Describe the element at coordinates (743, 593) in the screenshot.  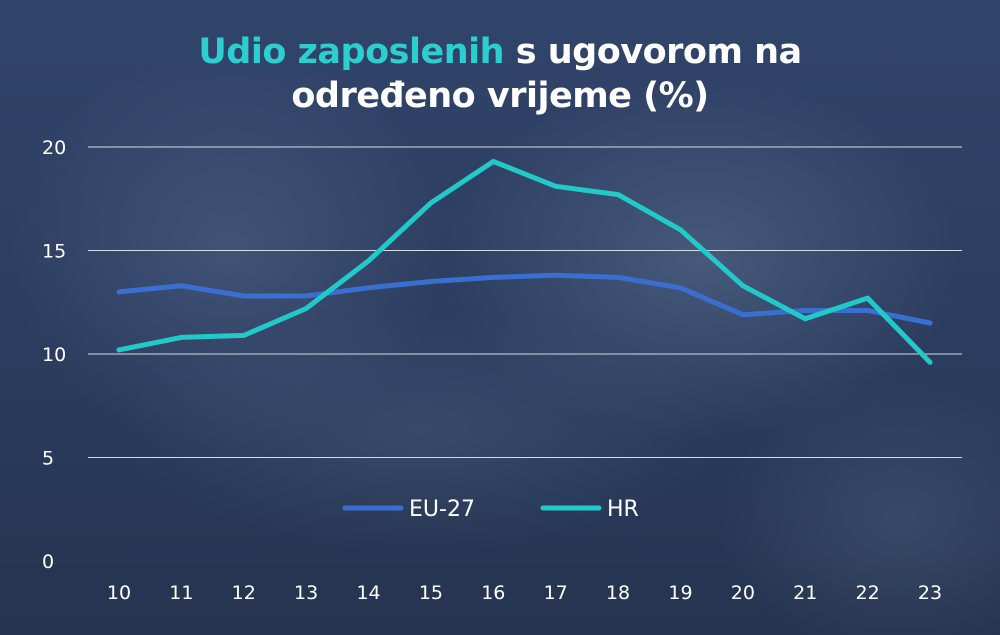
I see `x-tick-label-20: 20` at that location.